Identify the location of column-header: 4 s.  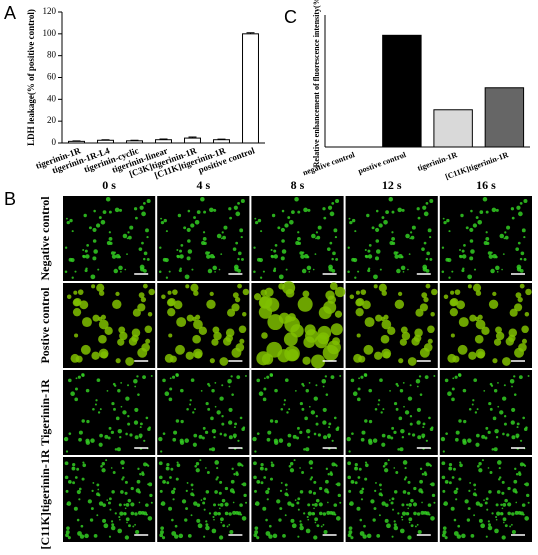
(203, 185).